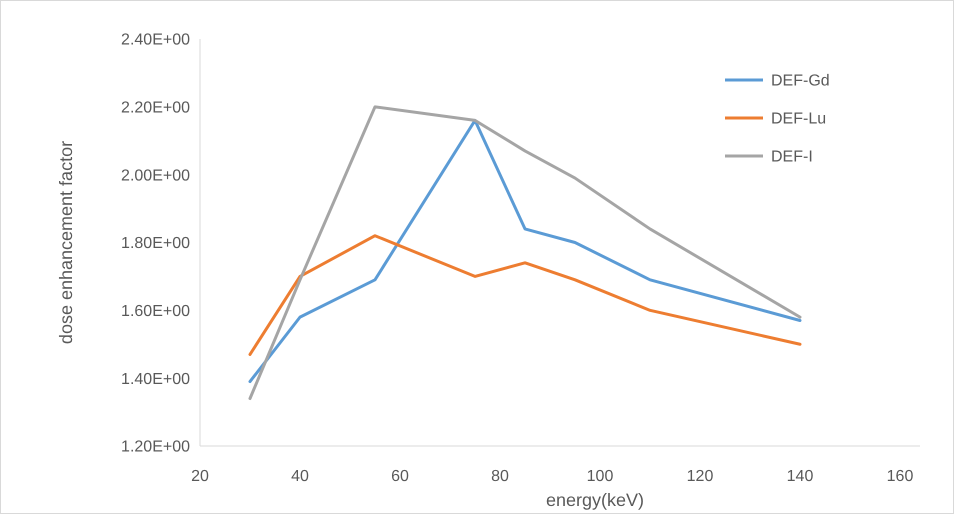  Describe the element at coordinates (300, 476) in the screenshot. I see `x-tick-label: 40` at that location.